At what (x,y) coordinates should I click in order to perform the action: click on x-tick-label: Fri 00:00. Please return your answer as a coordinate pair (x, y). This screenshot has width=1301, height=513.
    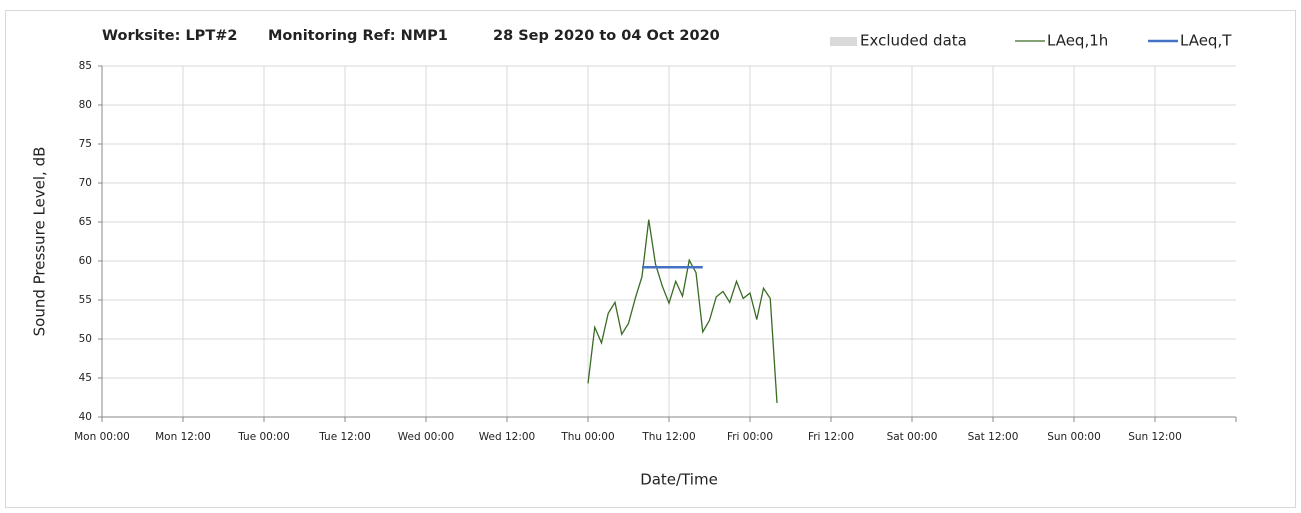
    Looking at the image, I should click on (750, 437).